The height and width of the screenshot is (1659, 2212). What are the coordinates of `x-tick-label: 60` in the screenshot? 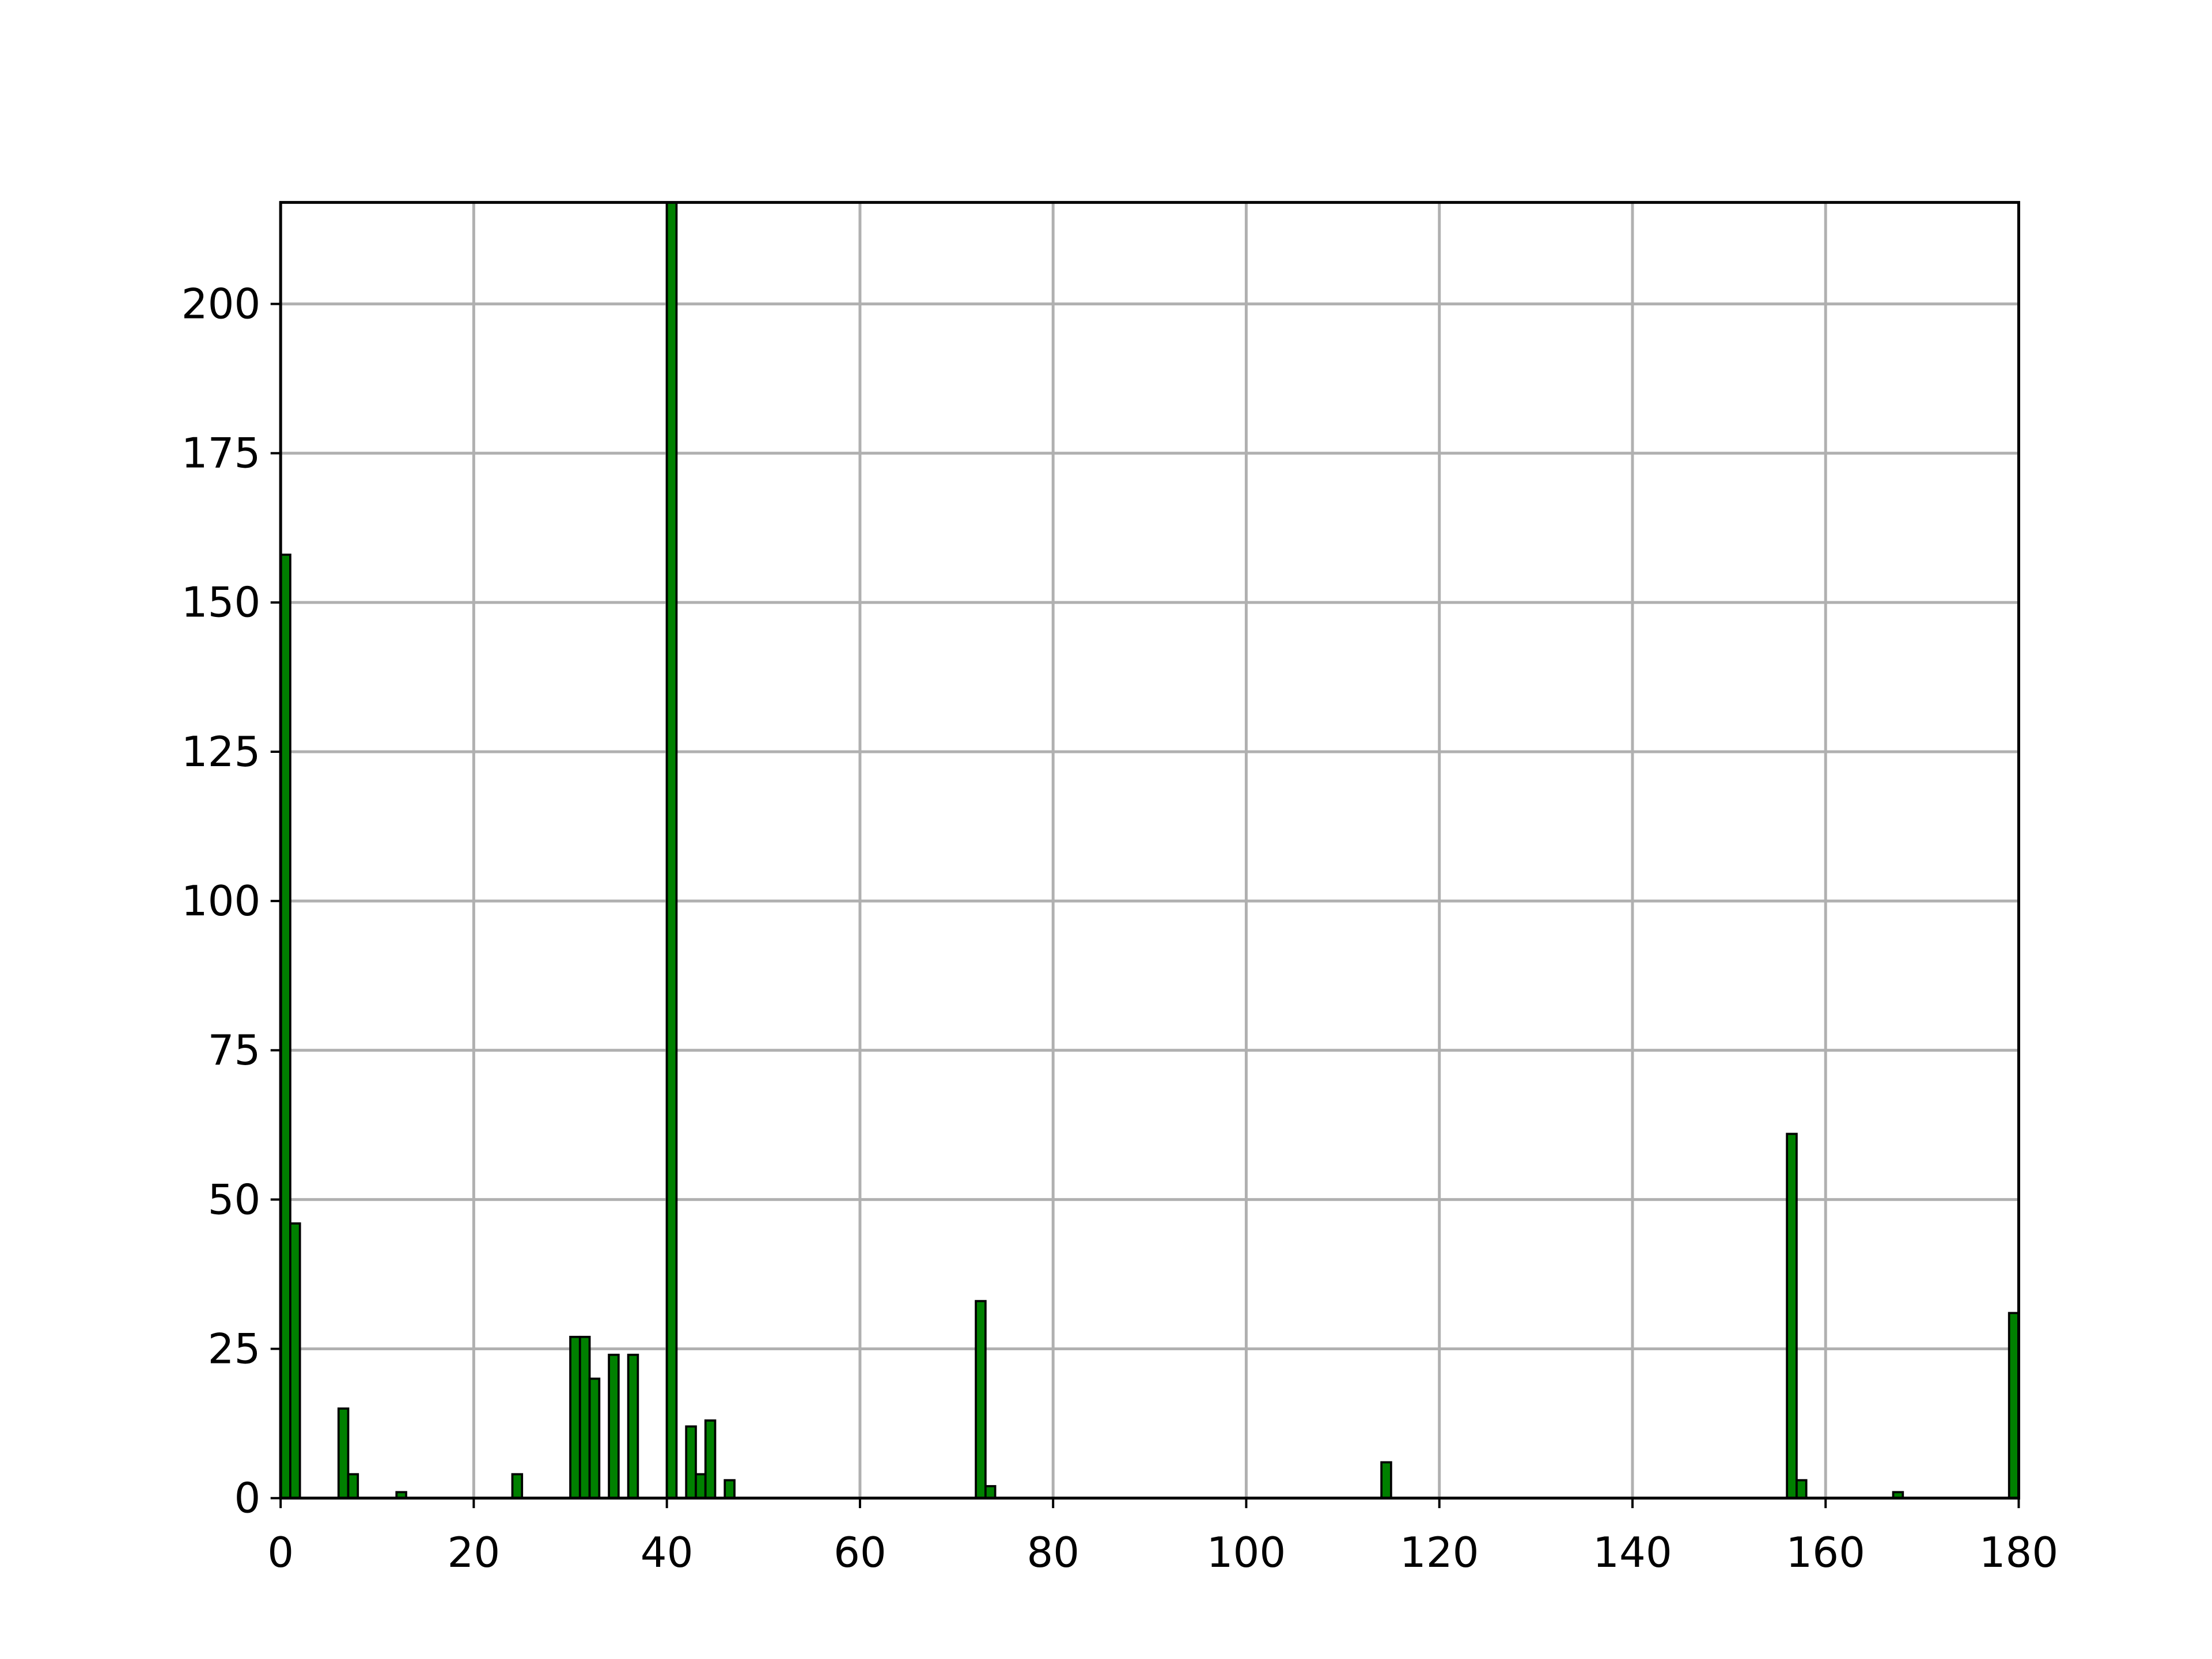 It's located at (860, 1552).